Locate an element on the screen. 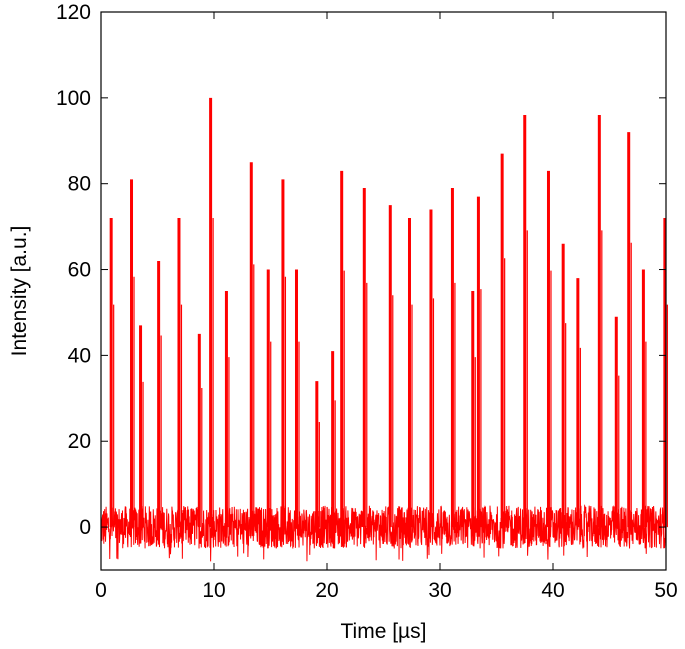 The height and width of the screenshot is (649, 685). x-axis-tick-labels: 0 10 20 30 40 50 is located at coordinates (386, 590).